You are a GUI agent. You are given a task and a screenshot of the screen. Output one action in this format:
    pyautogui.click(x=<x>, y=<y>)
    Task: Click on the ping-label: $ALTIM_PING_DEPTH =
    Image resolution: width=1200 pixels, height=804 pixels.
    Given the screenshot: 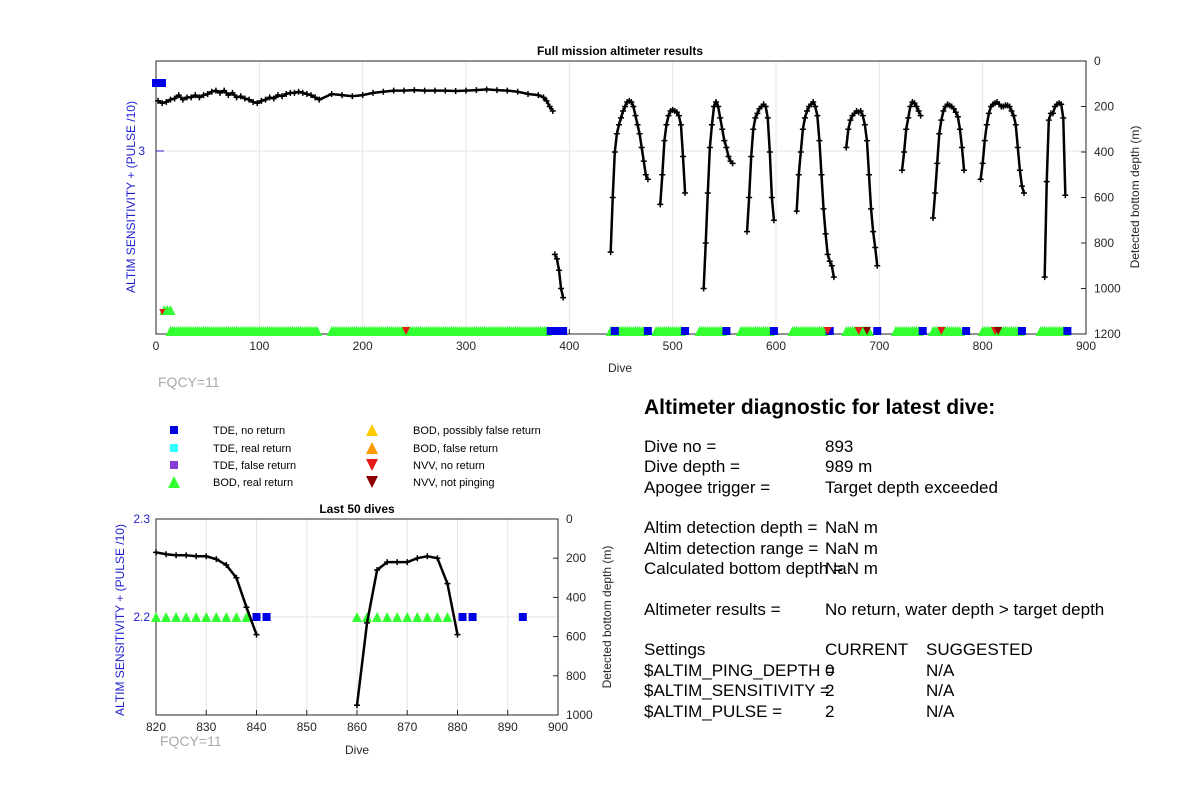 What is the action you would take?
    pyautogui.click(x=739, y=670)
    